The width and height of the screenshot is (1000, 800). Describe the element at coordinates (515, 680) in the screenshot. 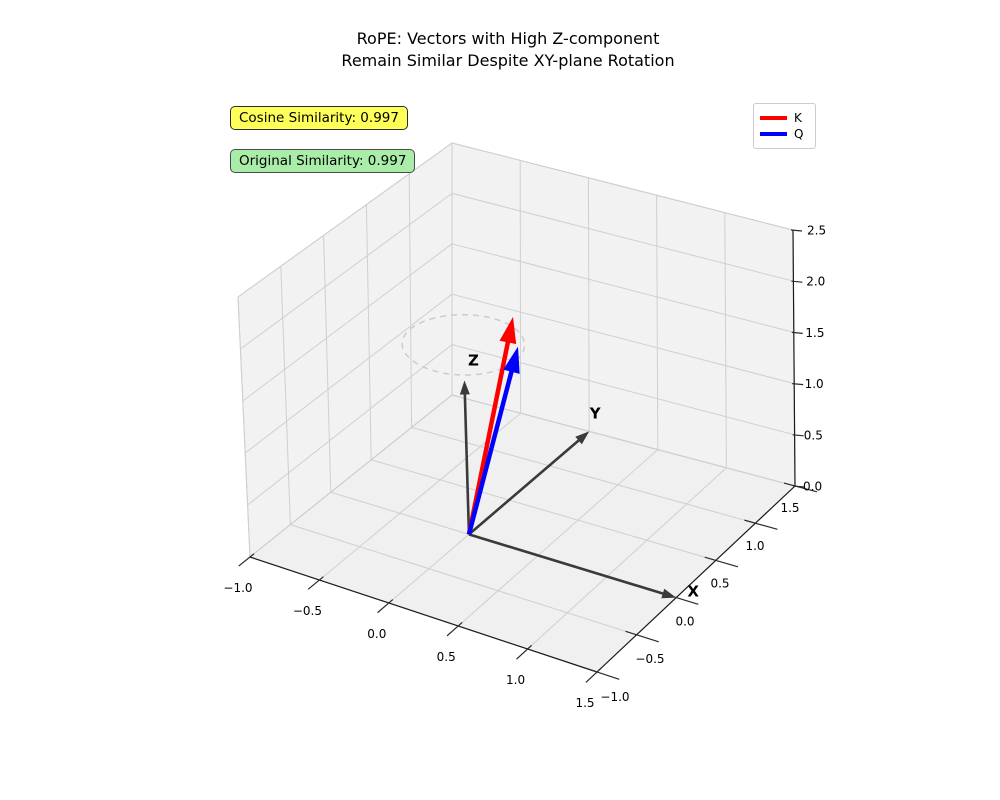

I see `x-tick-label: 1.0` at that location.